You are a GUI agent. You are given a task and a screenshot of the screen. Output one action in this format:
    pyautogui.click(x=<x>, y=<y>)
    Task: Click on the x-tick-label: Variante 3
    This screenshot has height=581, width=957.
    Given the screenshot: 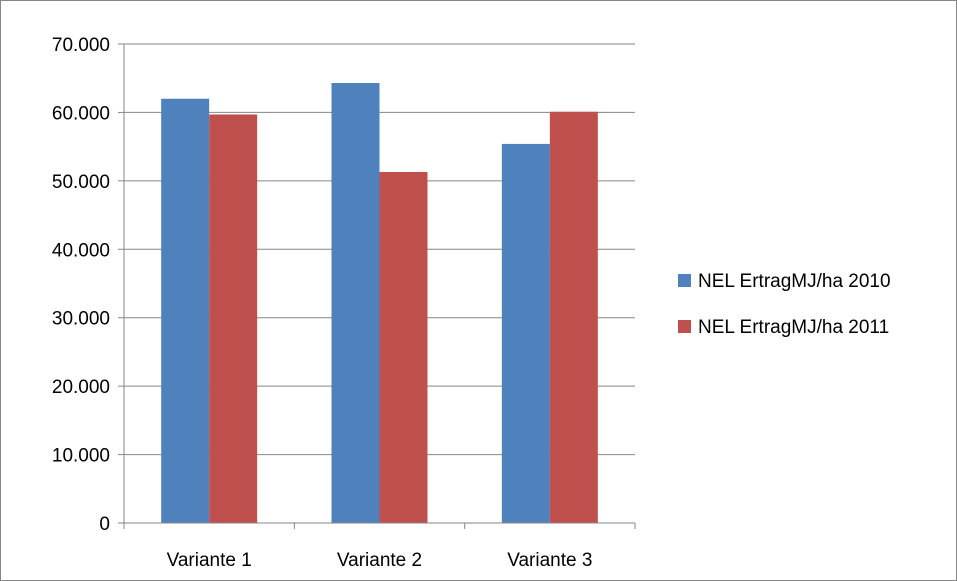 What is the action you would take?
    pyautogui.click(x=549, y=560)
    